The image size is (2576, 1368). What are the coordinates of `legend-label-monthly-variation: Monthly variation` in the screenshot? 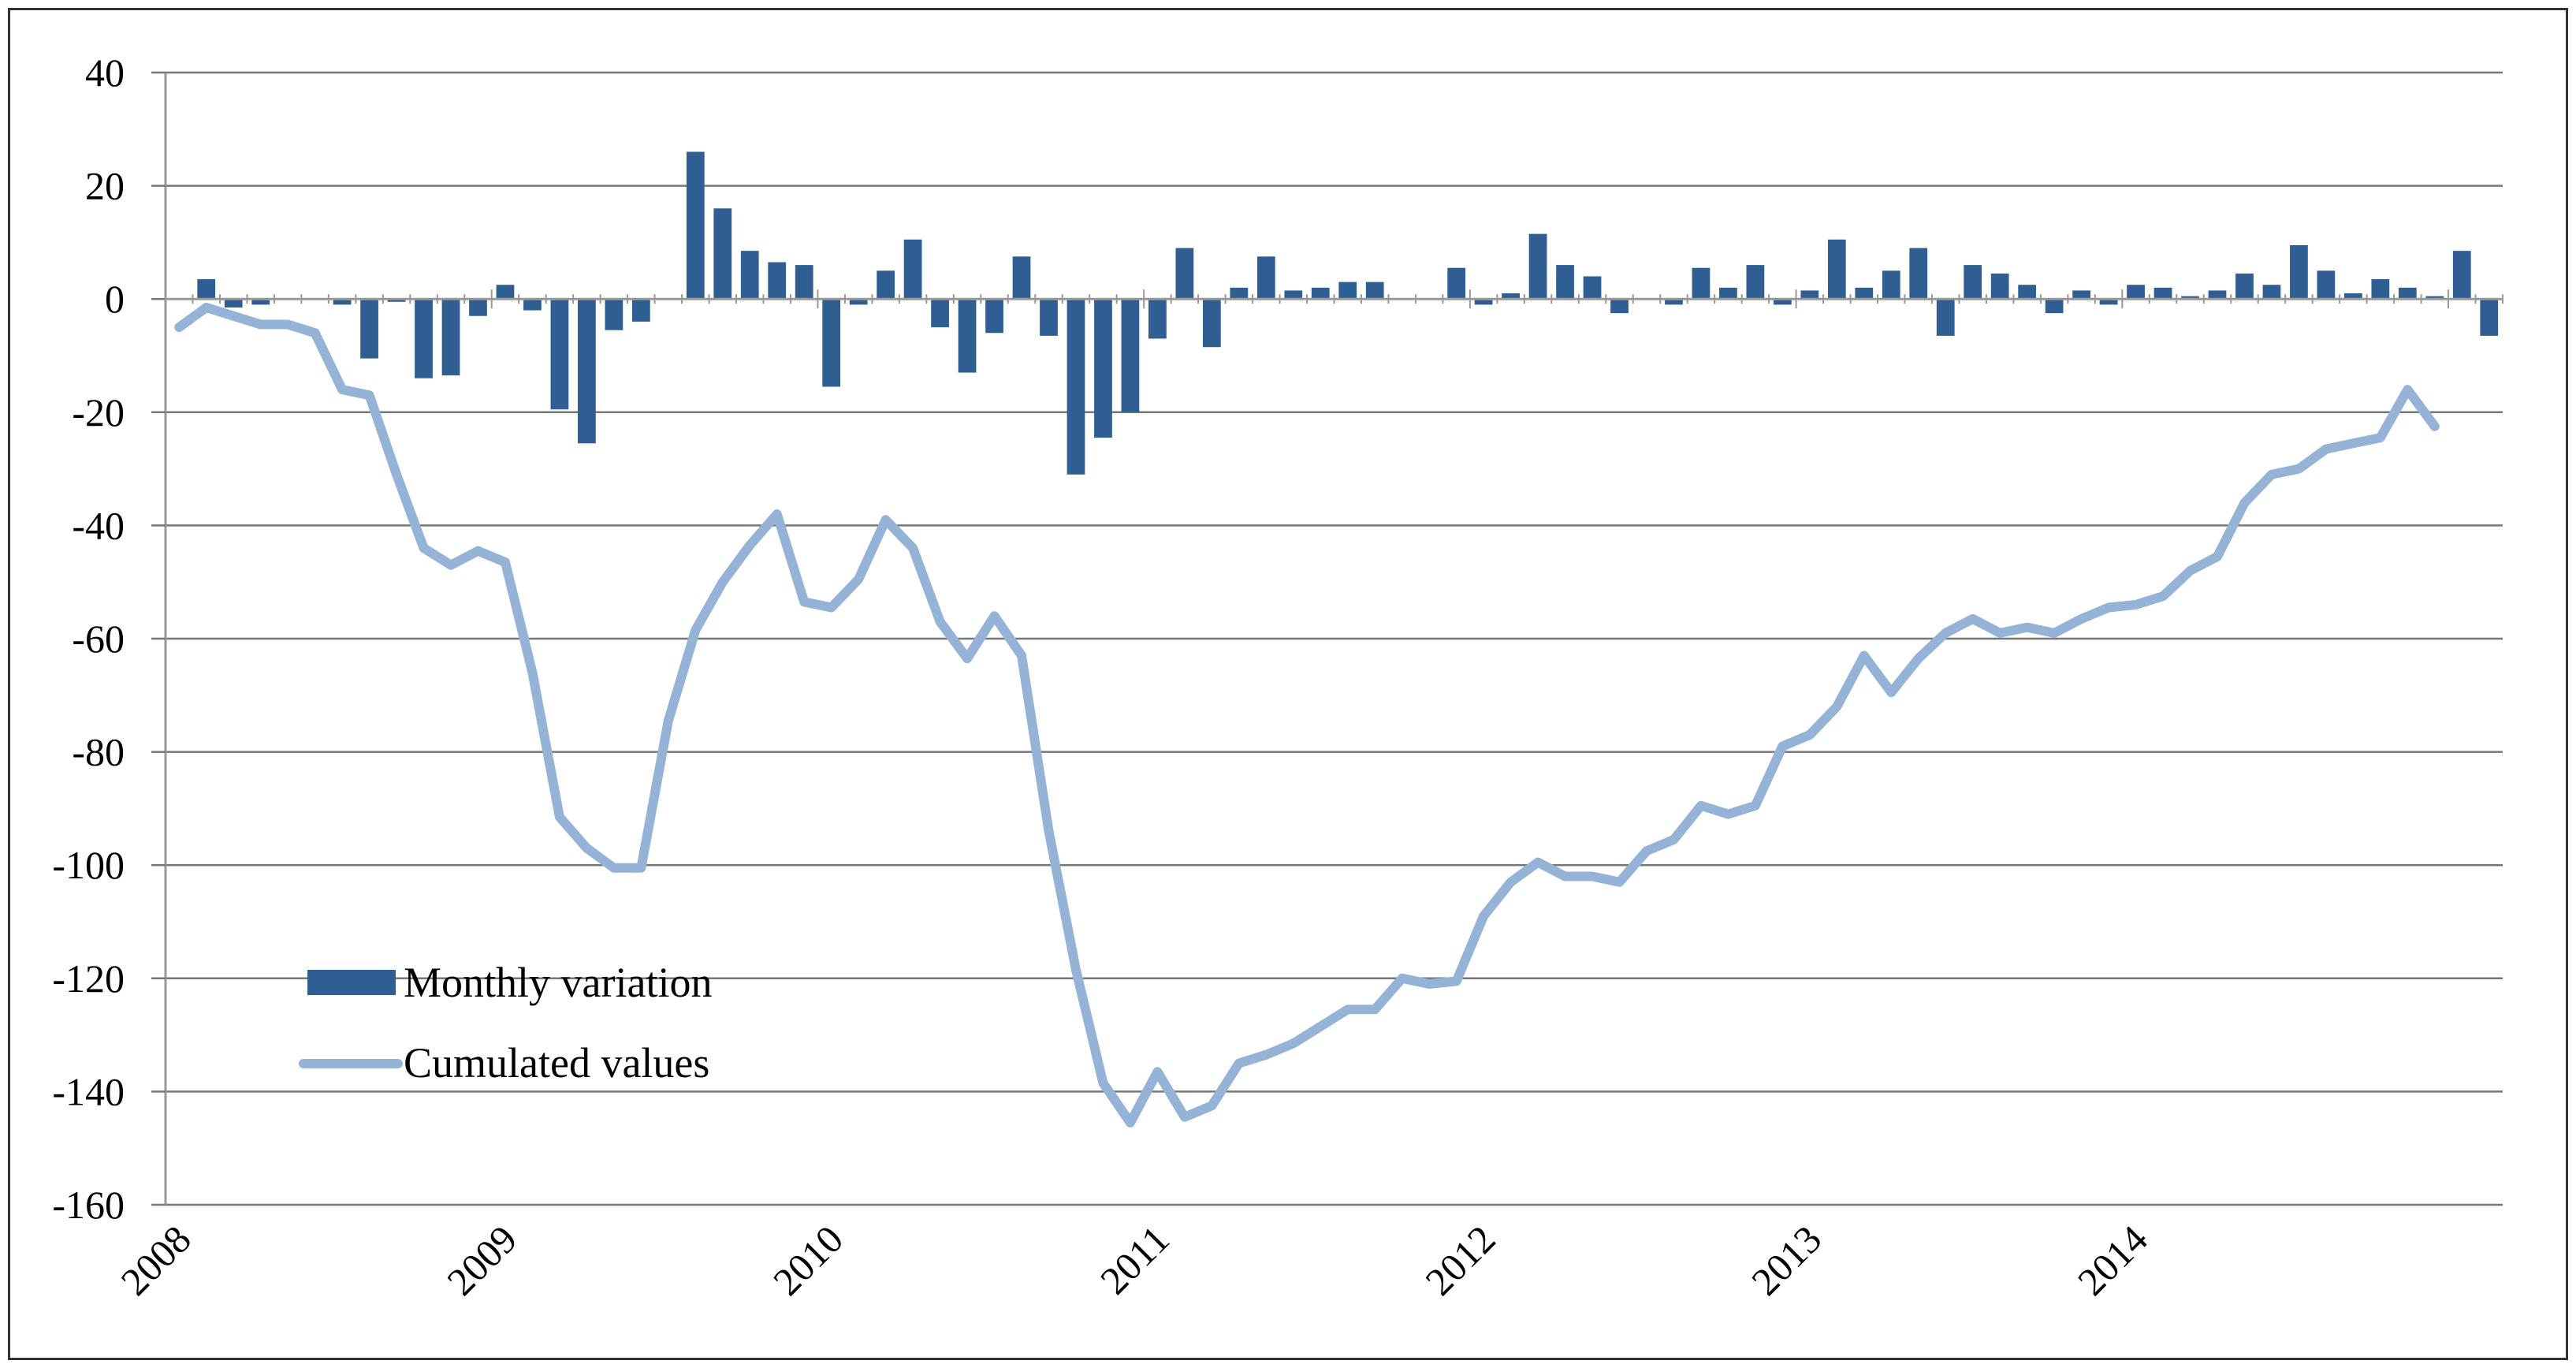 It's located at (558, 982).